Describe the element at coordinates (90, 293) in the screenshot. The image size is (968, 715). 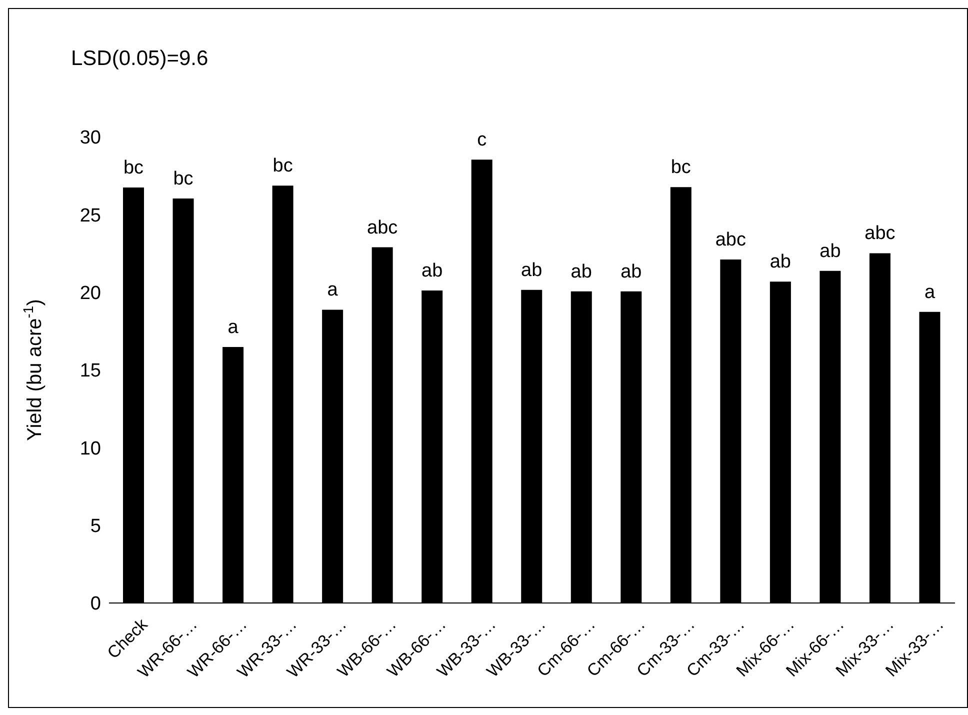
I see `y-tick-label: 20` at that location.